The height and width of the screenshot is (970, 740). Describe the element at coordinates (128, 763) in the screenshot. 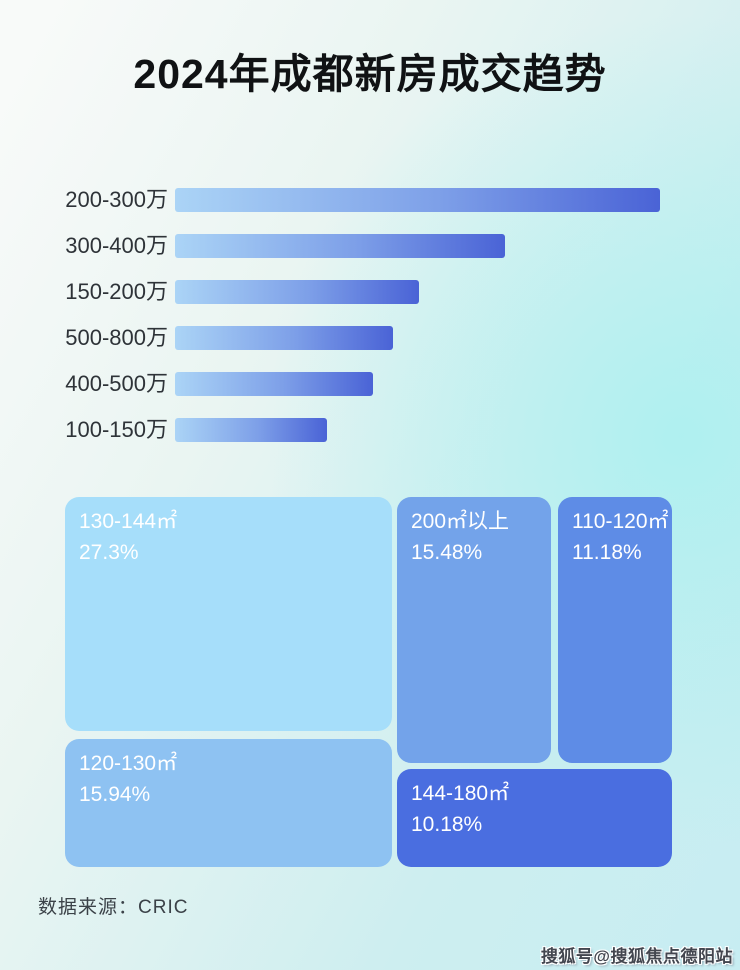

I see `cell-label: 120-130㎡` at that location.